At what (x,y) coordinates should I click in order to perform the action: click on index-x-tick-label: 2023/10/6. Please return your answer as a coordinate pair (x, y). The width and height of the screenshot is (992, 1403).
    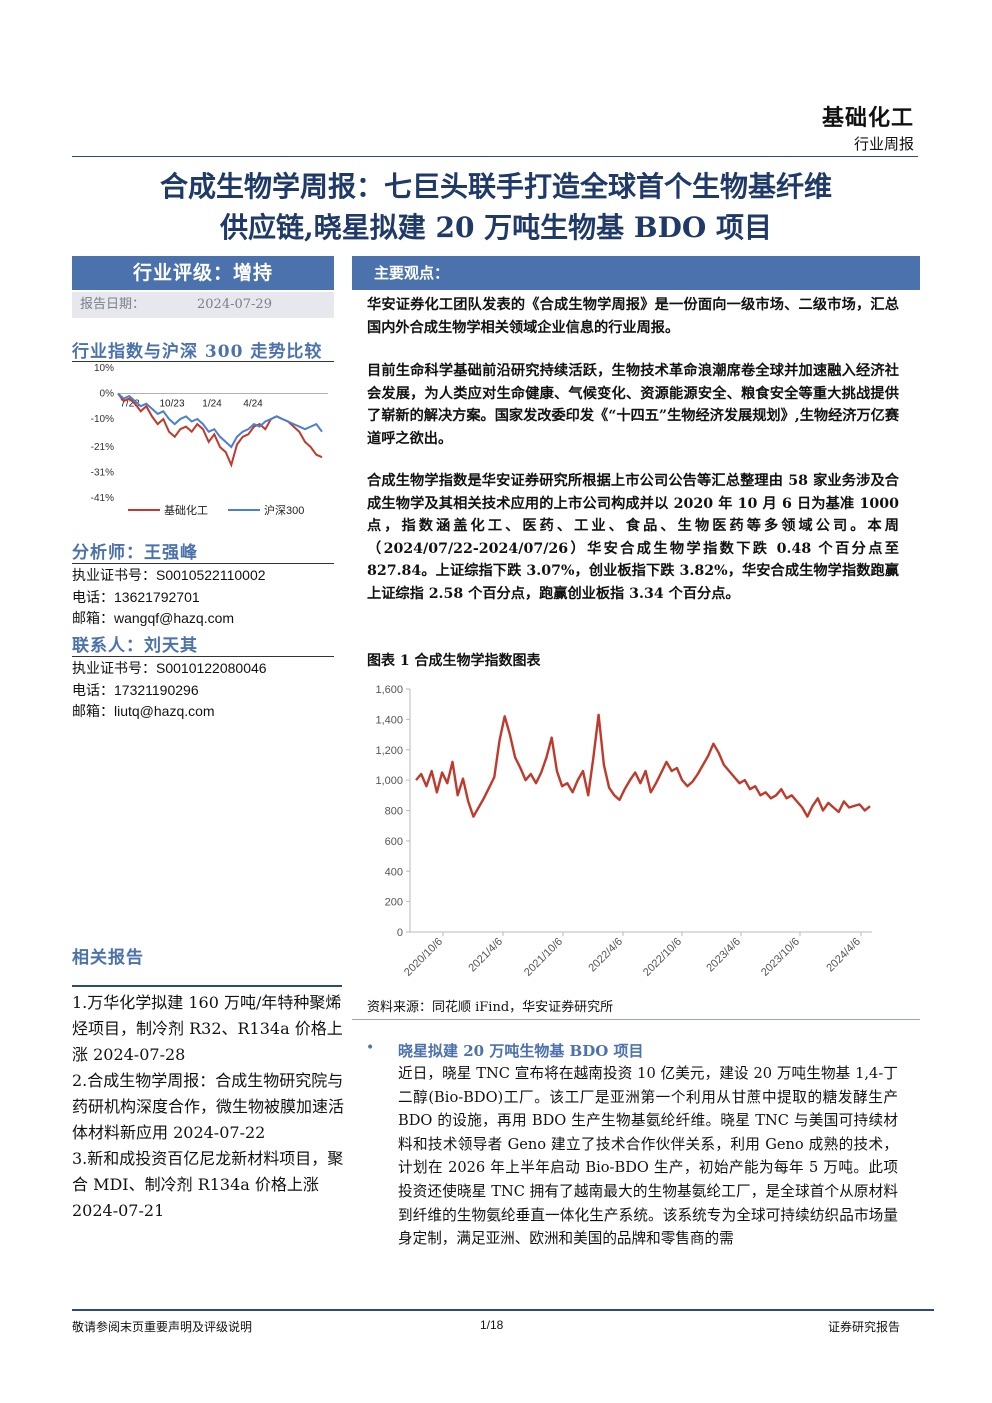
    Looking at the image, I should click on (780, 957).